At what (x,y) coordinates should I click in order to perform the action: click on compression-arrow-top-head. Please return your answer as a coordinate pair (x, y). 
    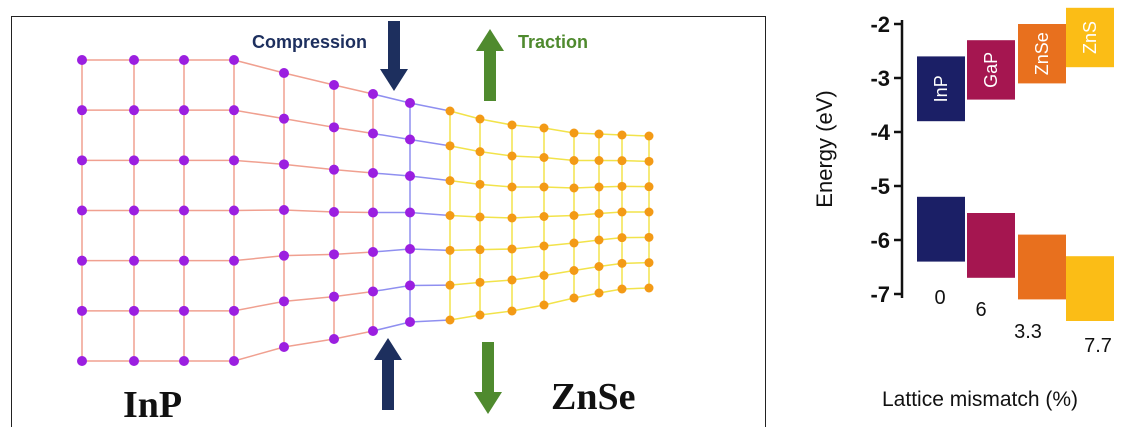
    Looking at the image, I should click on (394, 80).